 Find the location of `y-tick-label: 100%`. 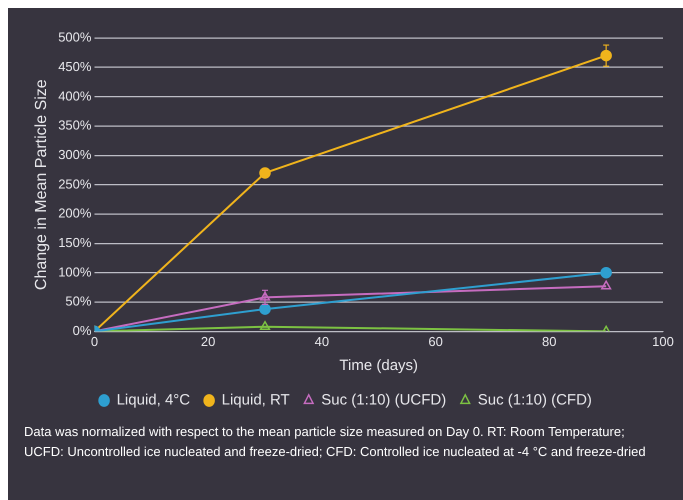

y-tick-label: 100% is located at coordinates (75, 272).